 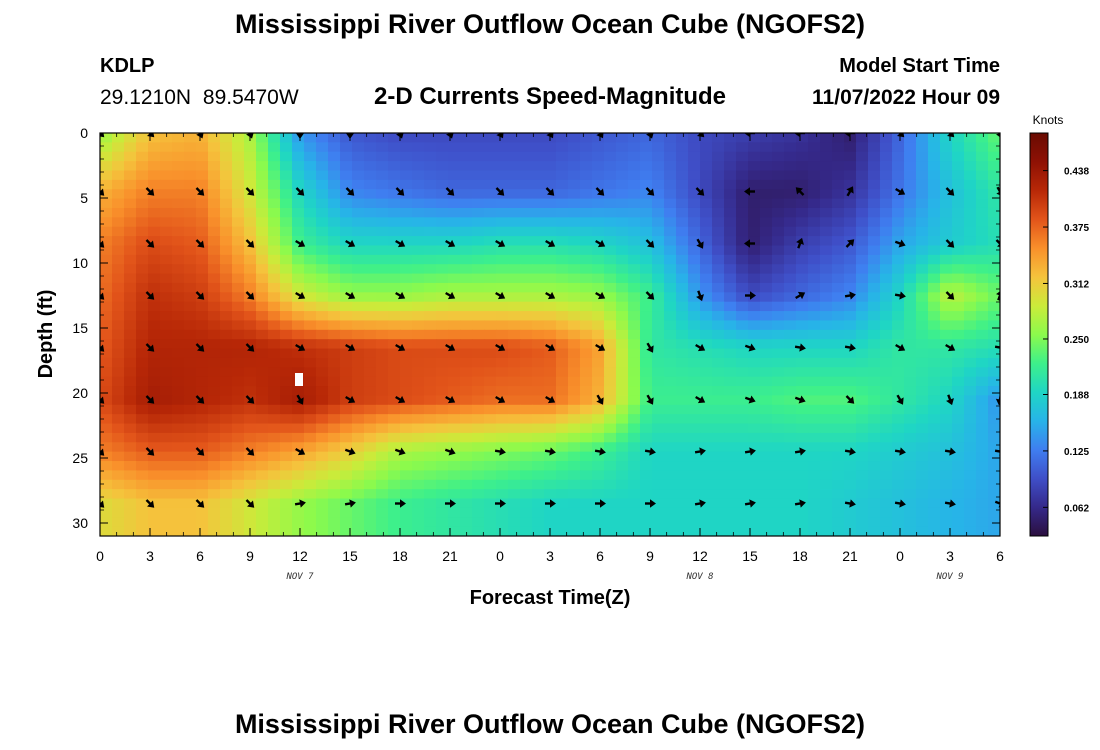 What do you see at coordinates (1076, 172) in the screenshot?
I see `colorbar-tick-label: 0.438` at bounding box center [1076, 172].